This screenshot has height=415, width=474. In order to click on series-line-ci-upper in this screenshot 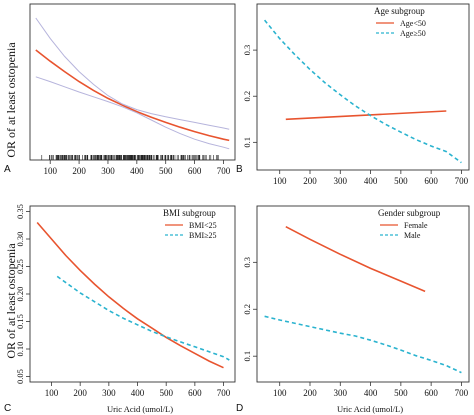, I will do `click(132, 73)`.